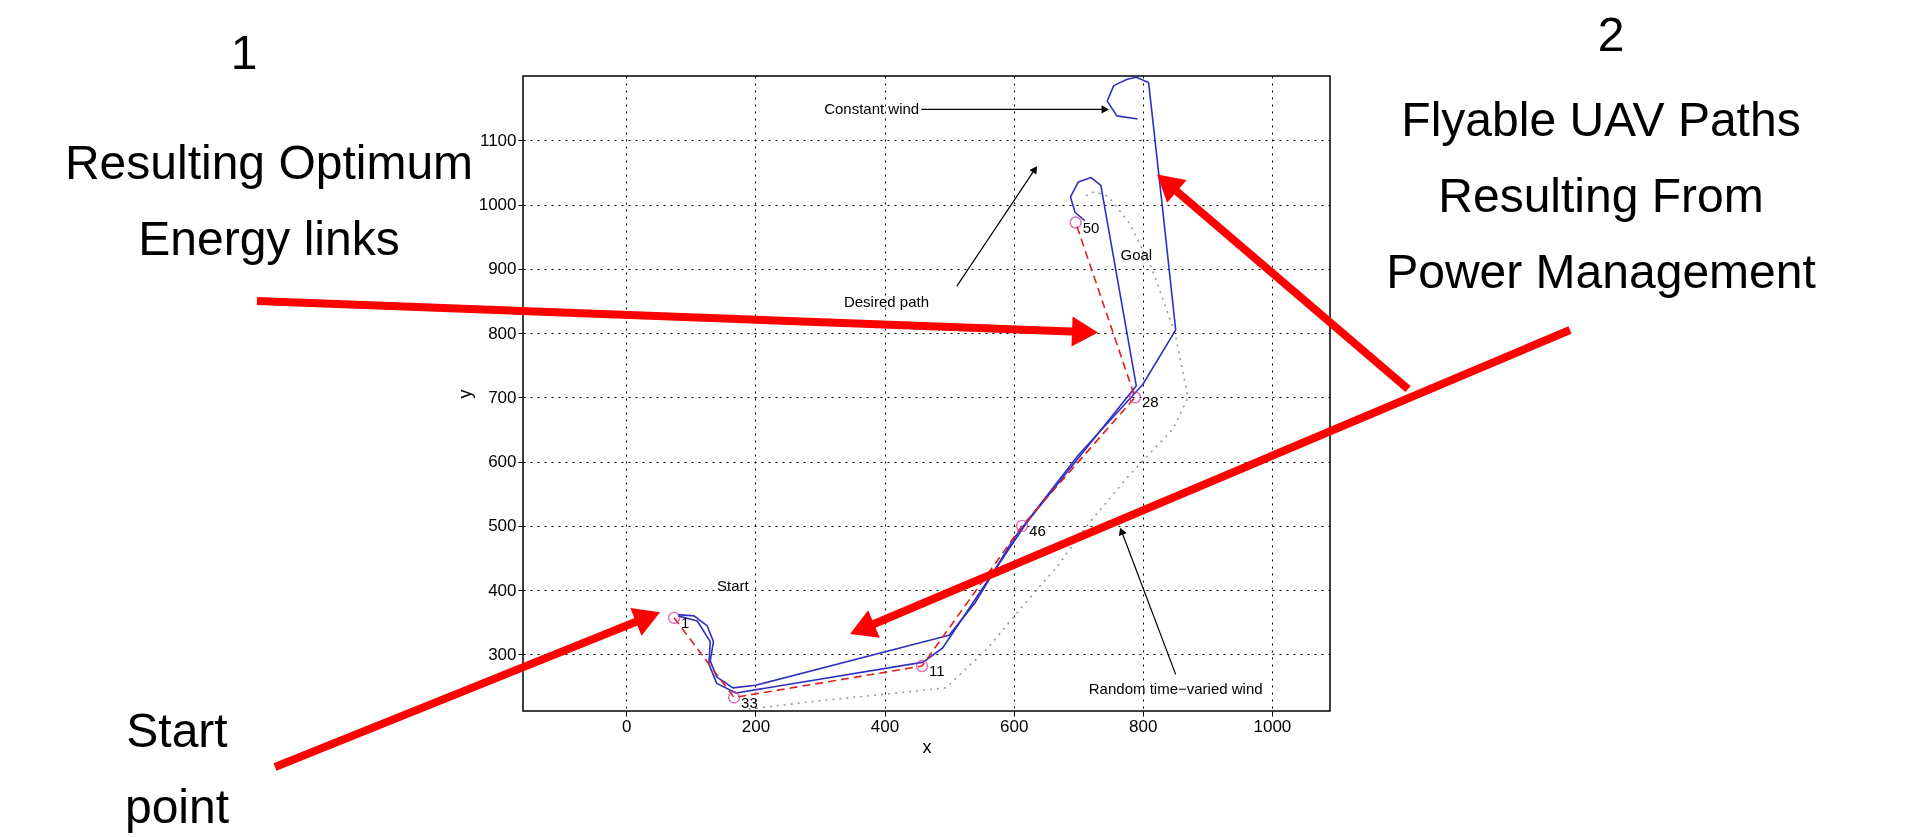 Image resolution: width=1916 pixels, height=837 pixels. I want to click on y-tick-label: 900, so click(502, 269).